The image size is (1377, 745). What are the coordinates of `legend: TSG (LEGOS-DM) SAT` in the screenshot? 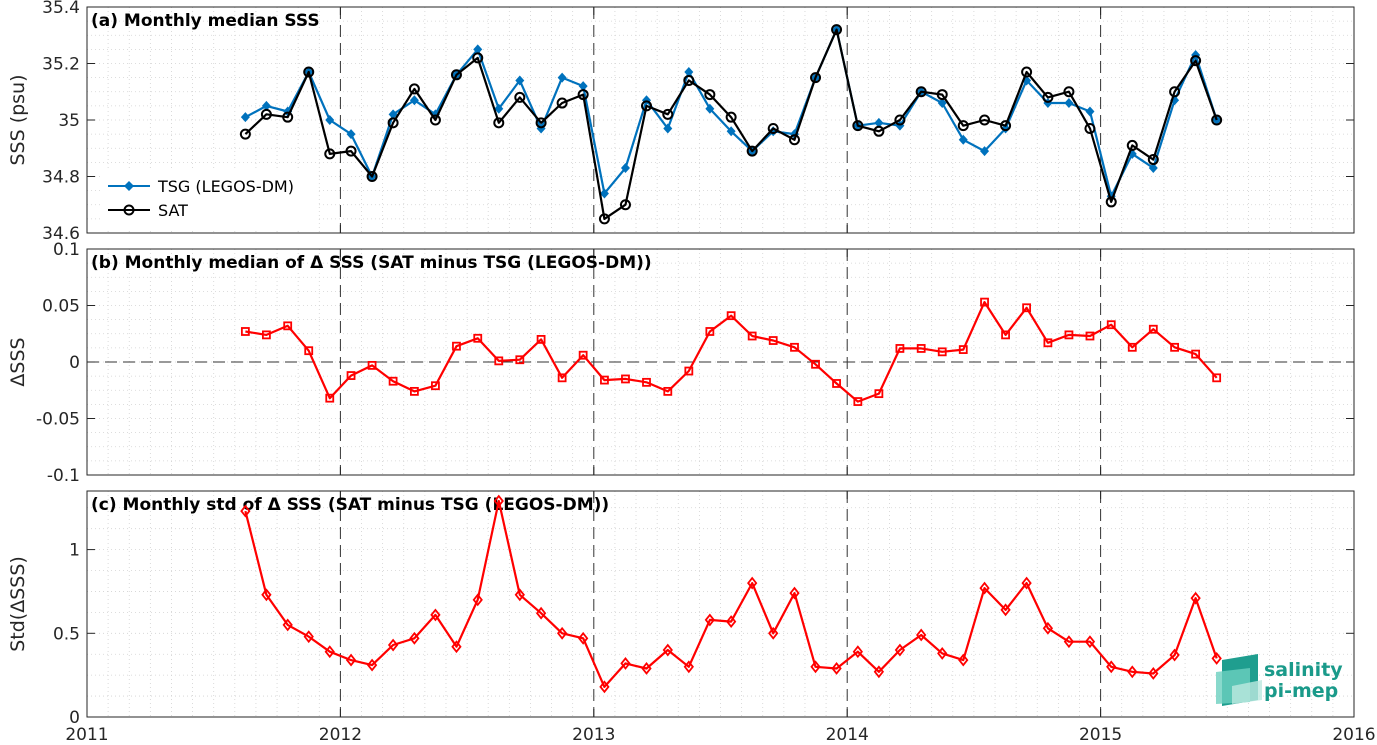 It's located at (209, 199).